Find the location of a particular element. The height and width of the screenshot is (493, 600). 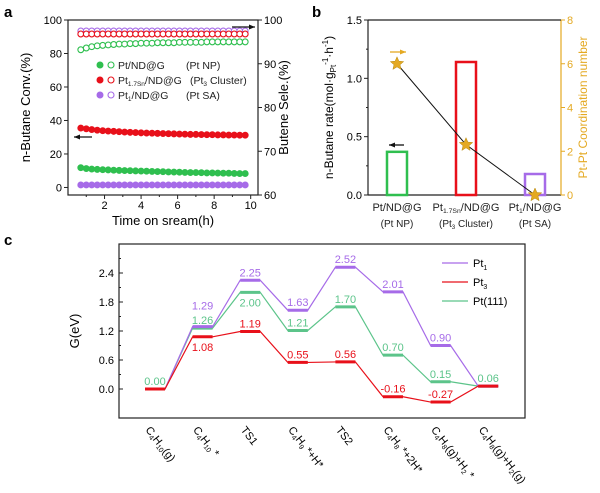

y-tick-label: 20 is located at coordinates (56, 155).